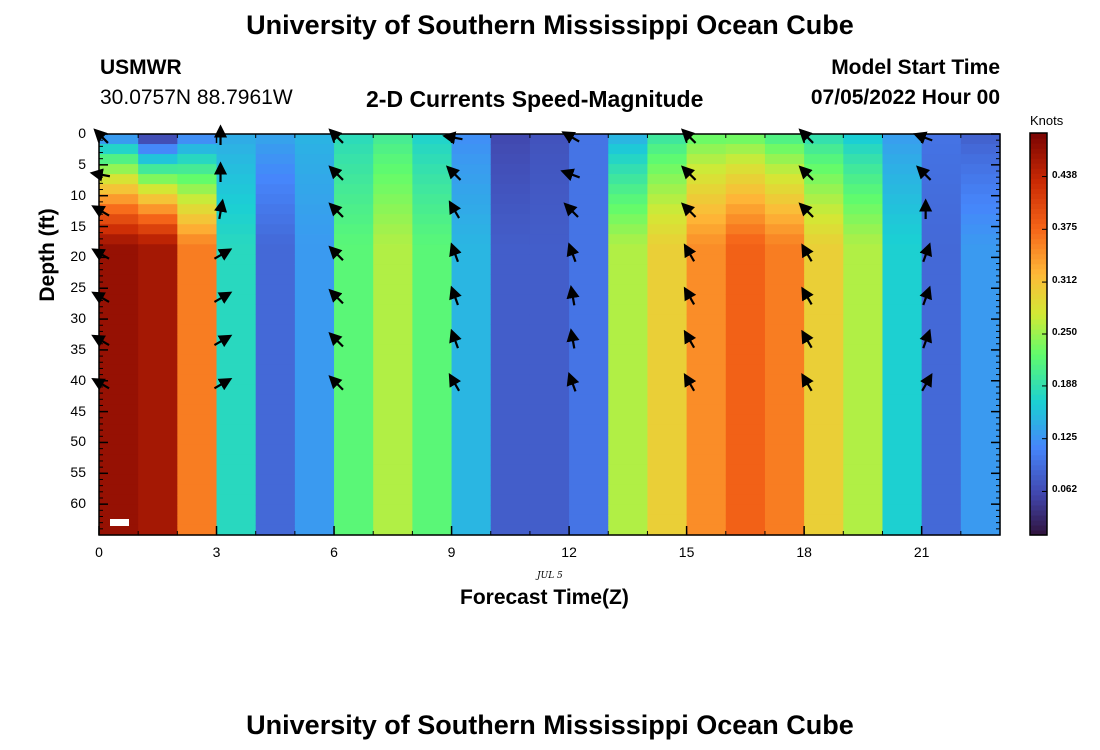 This screenshot has height=750, width=1100. Describe the element at coordinates (451, 552) in the screenshot. I see `x-tick-label: 9` at that location.